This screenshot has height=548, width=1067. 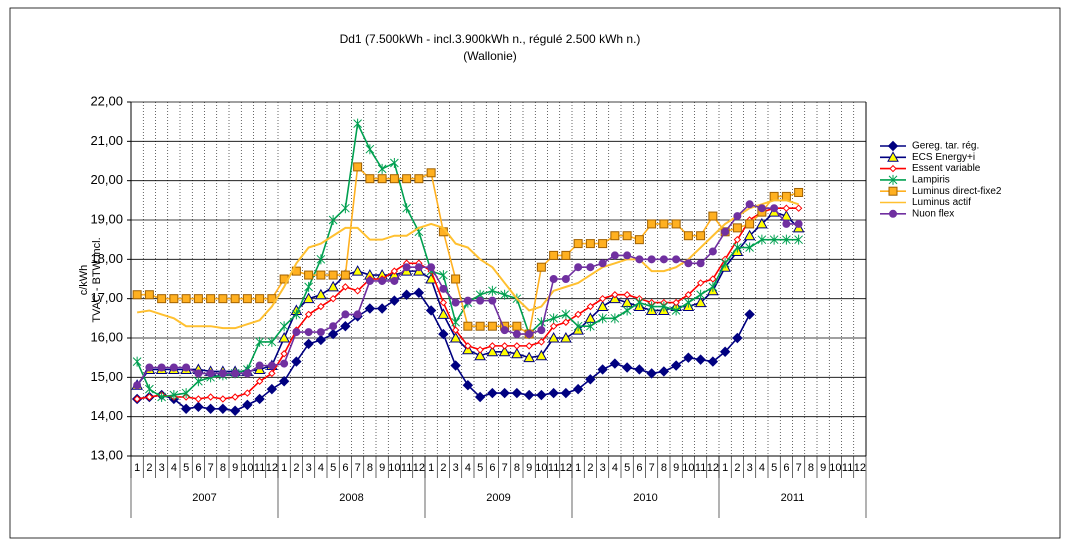 What do you see at coordinates (106, 454) in the screenshot?
I see `y-tick-label: 13,00` at bounding box center [106, 454].